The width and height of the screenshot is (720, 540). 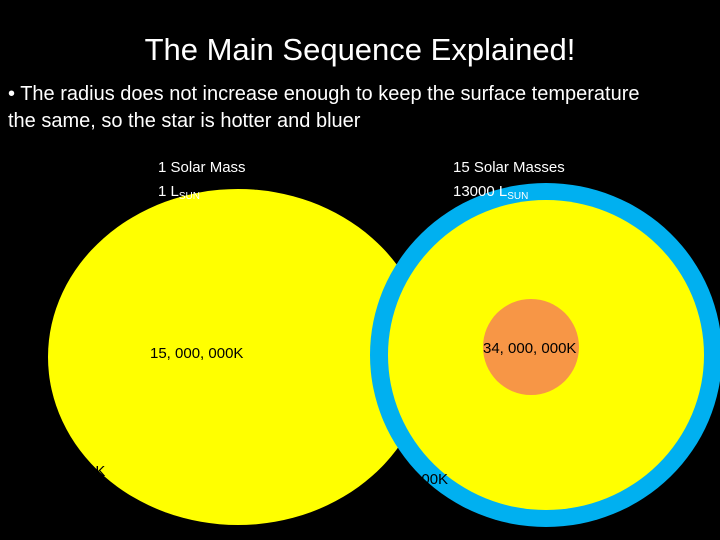 I want to click on right-core-temp: 34, 000, 000K, so click(x=529, y=348).